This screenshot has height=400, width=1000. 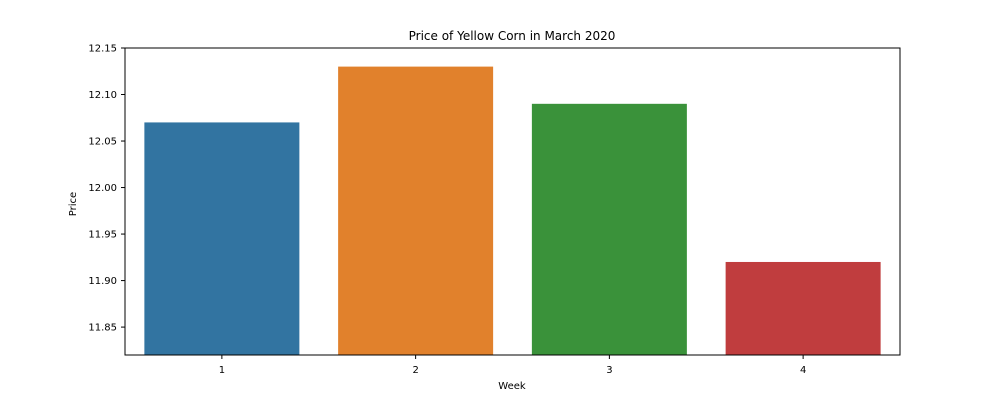 I want to click on x-tick-label: 3, so click(x=609, y=370).